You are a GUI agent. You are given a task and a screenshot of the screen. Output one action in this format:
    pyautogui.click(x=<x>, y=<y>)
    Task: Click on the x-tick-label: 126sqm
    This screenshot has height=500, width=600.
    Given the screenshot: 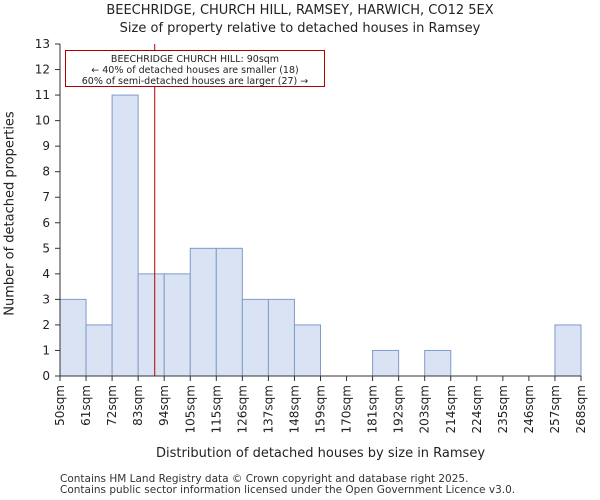 What is the action you would take?
    pyautogui.click(x=242, y=409)
    